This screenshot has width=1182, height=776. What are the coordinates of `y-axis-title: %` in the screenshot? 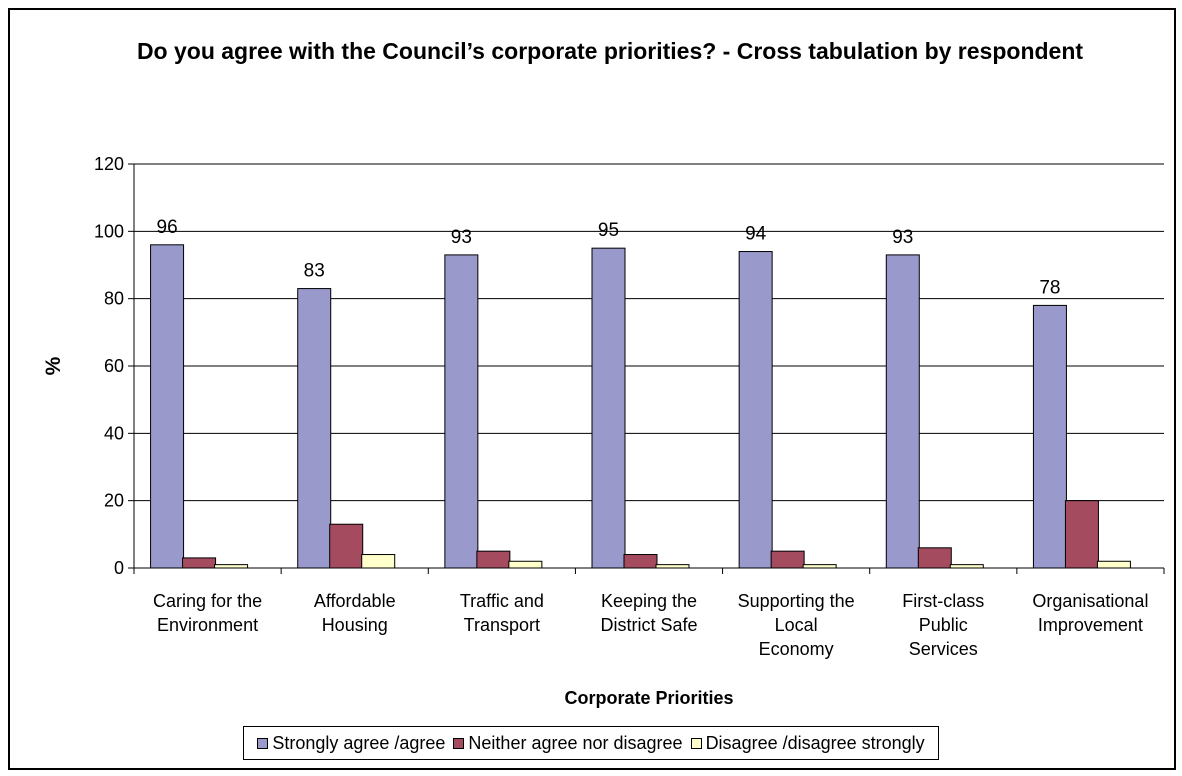 It's located at (53, 365).